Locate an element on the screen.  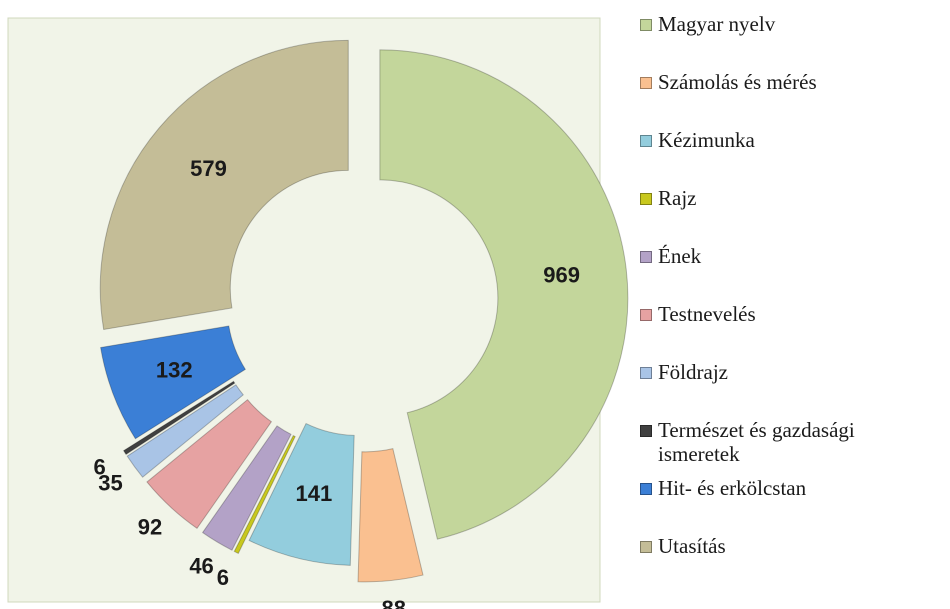
legend-label: Hit- és erkölcstan is located at coordinates (732, 488).